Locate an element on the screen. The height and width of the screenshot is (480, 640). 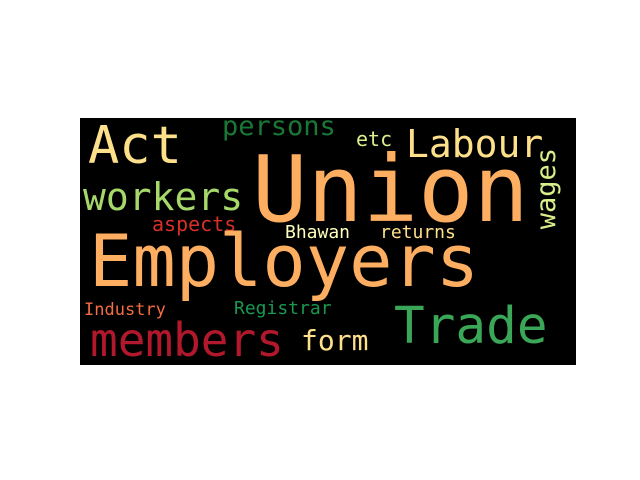
word-bhawan: Bhawan is located at coordinates (318, 232).